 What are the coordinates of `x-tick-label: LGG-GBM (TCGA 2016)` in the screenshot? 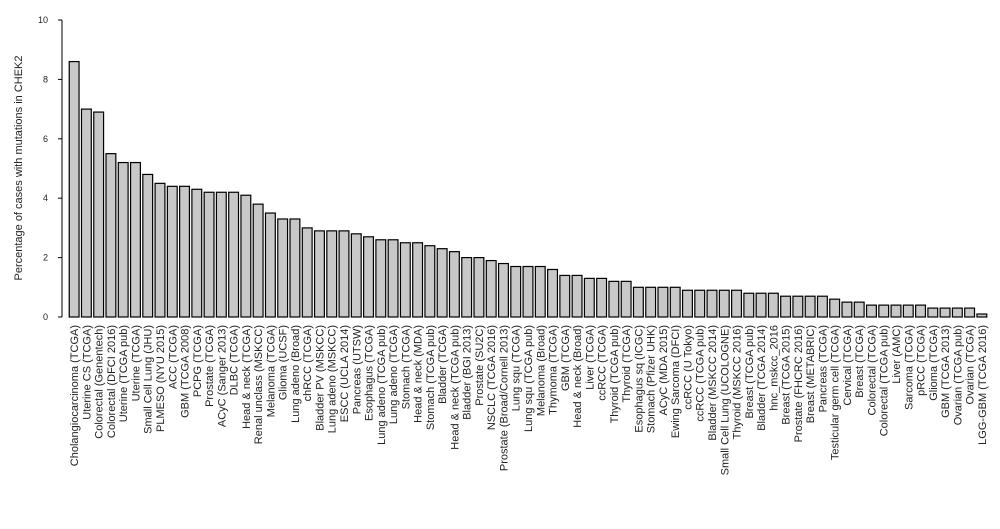 It's located at (983, 385).